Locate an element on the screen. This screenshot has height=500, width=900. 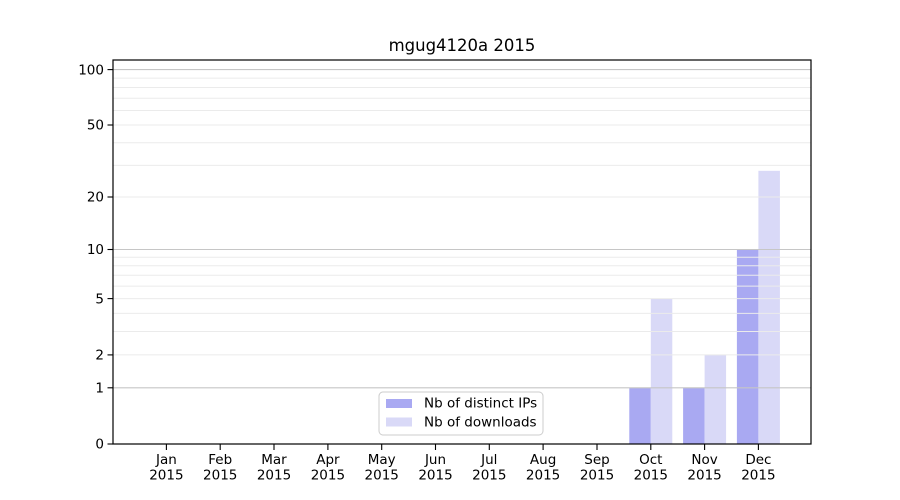
x-tick-label-month: Dec is located at coordinates (758, 460).